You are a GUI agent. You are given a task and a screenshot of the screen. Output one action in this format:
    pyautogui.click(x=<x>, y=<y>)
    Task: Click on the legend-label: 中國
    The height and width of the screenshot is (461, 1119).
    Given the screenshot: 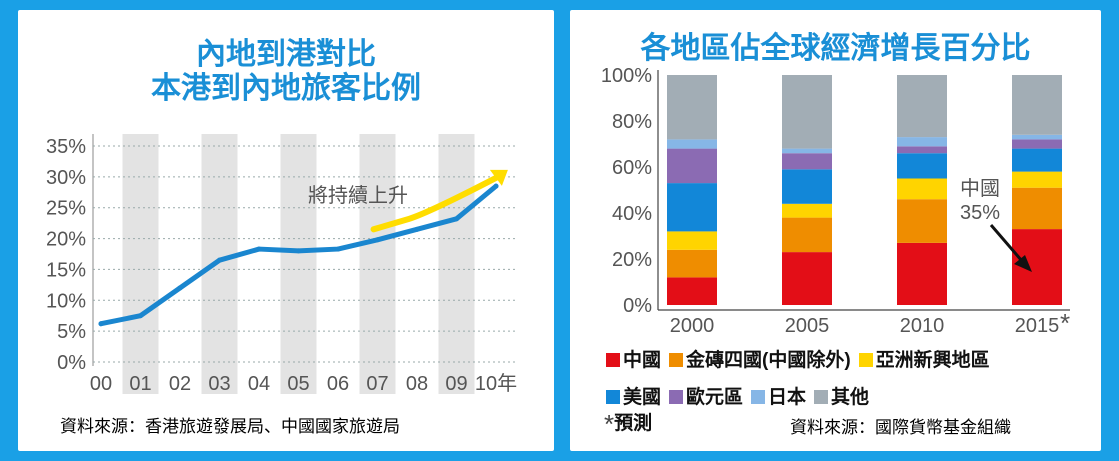 What is the action you would take?
    pyautogui.click(x=642, y=360)
    